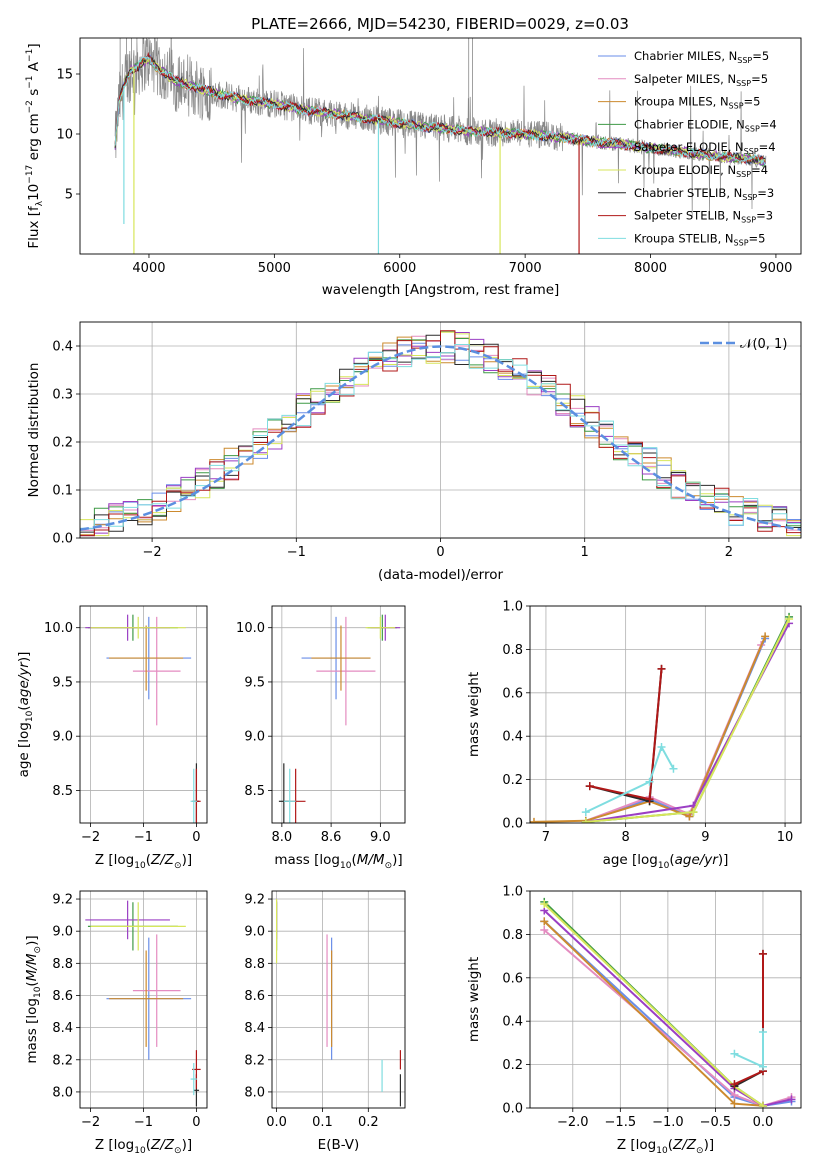  Describe the element at coordinates (339, 1145) in the screenshot. I see `x-axis-label: E(B-V)` at that location.